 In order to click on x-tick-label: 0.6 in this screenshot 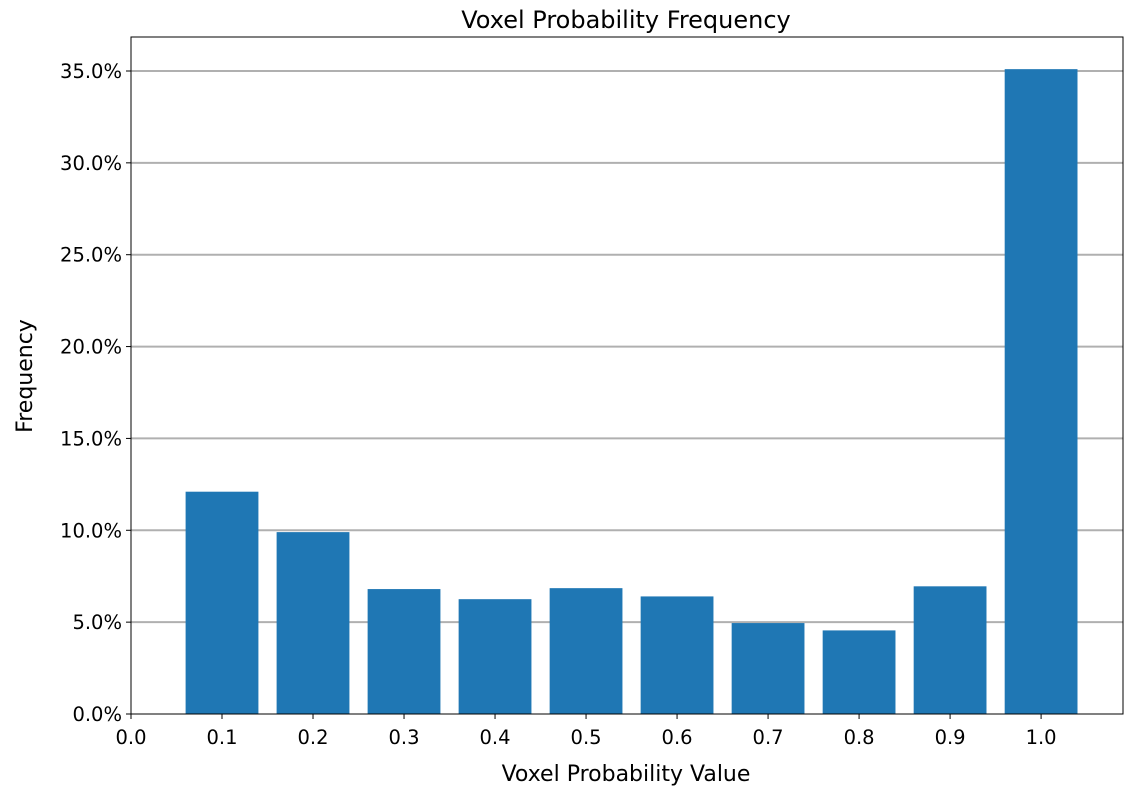, I will do `click(677, 737)`.